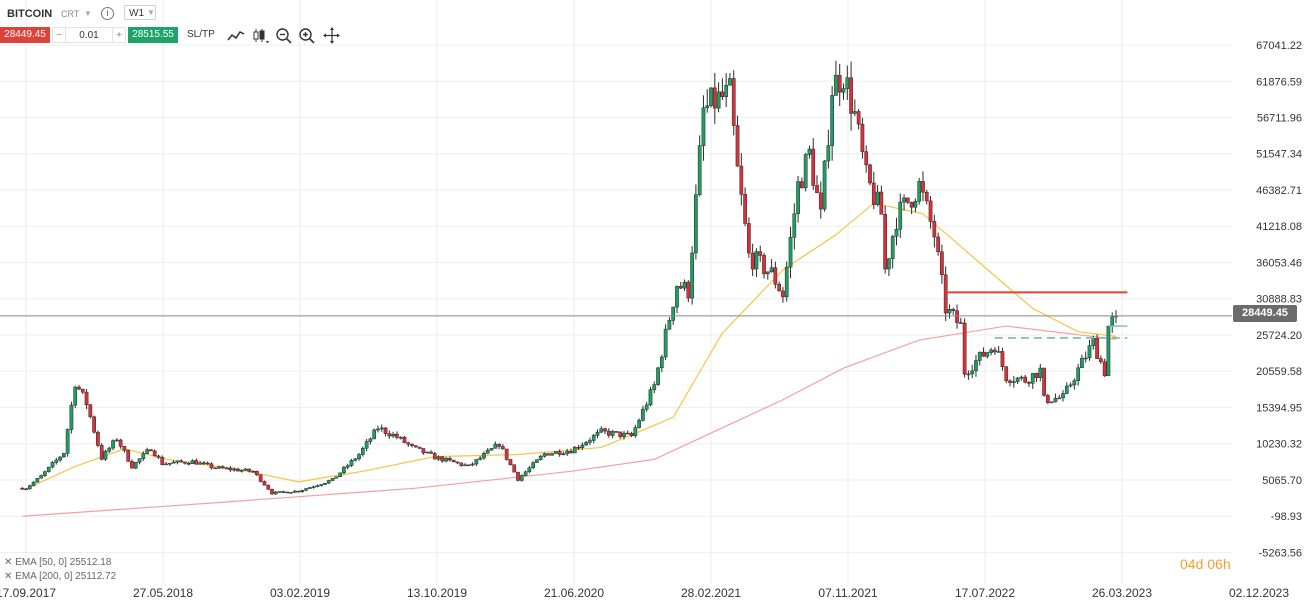 The width and height of the screenshot is (1306, 601). I want to click on candles-icon, so click(261, 36).